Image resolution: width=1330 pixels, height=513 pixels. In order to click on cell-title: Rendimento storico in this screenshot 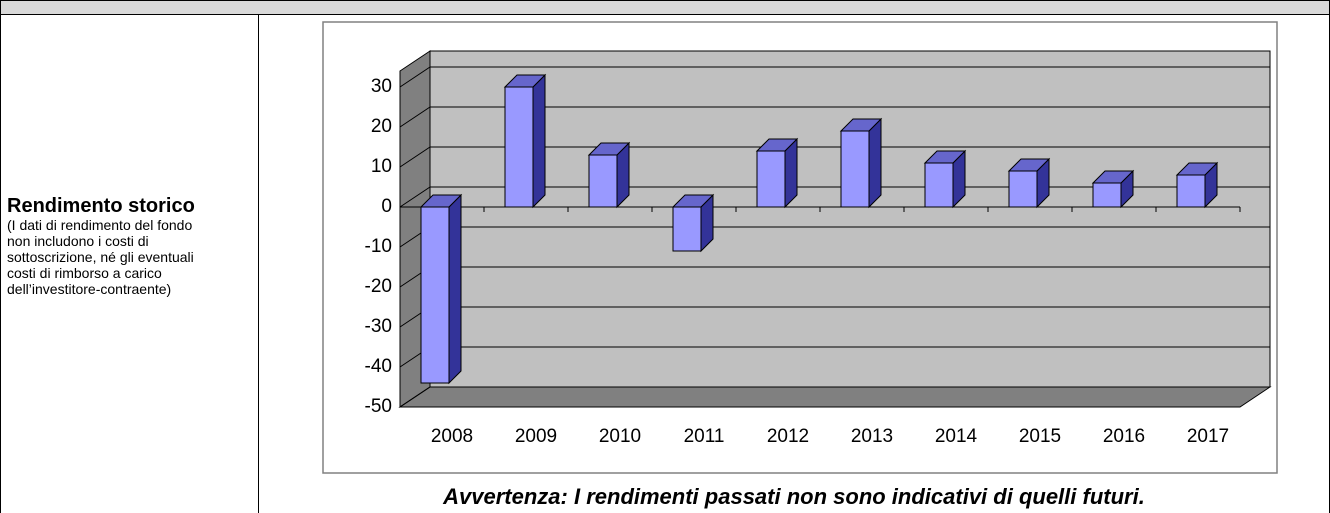, I will do `click(101, 206)`.